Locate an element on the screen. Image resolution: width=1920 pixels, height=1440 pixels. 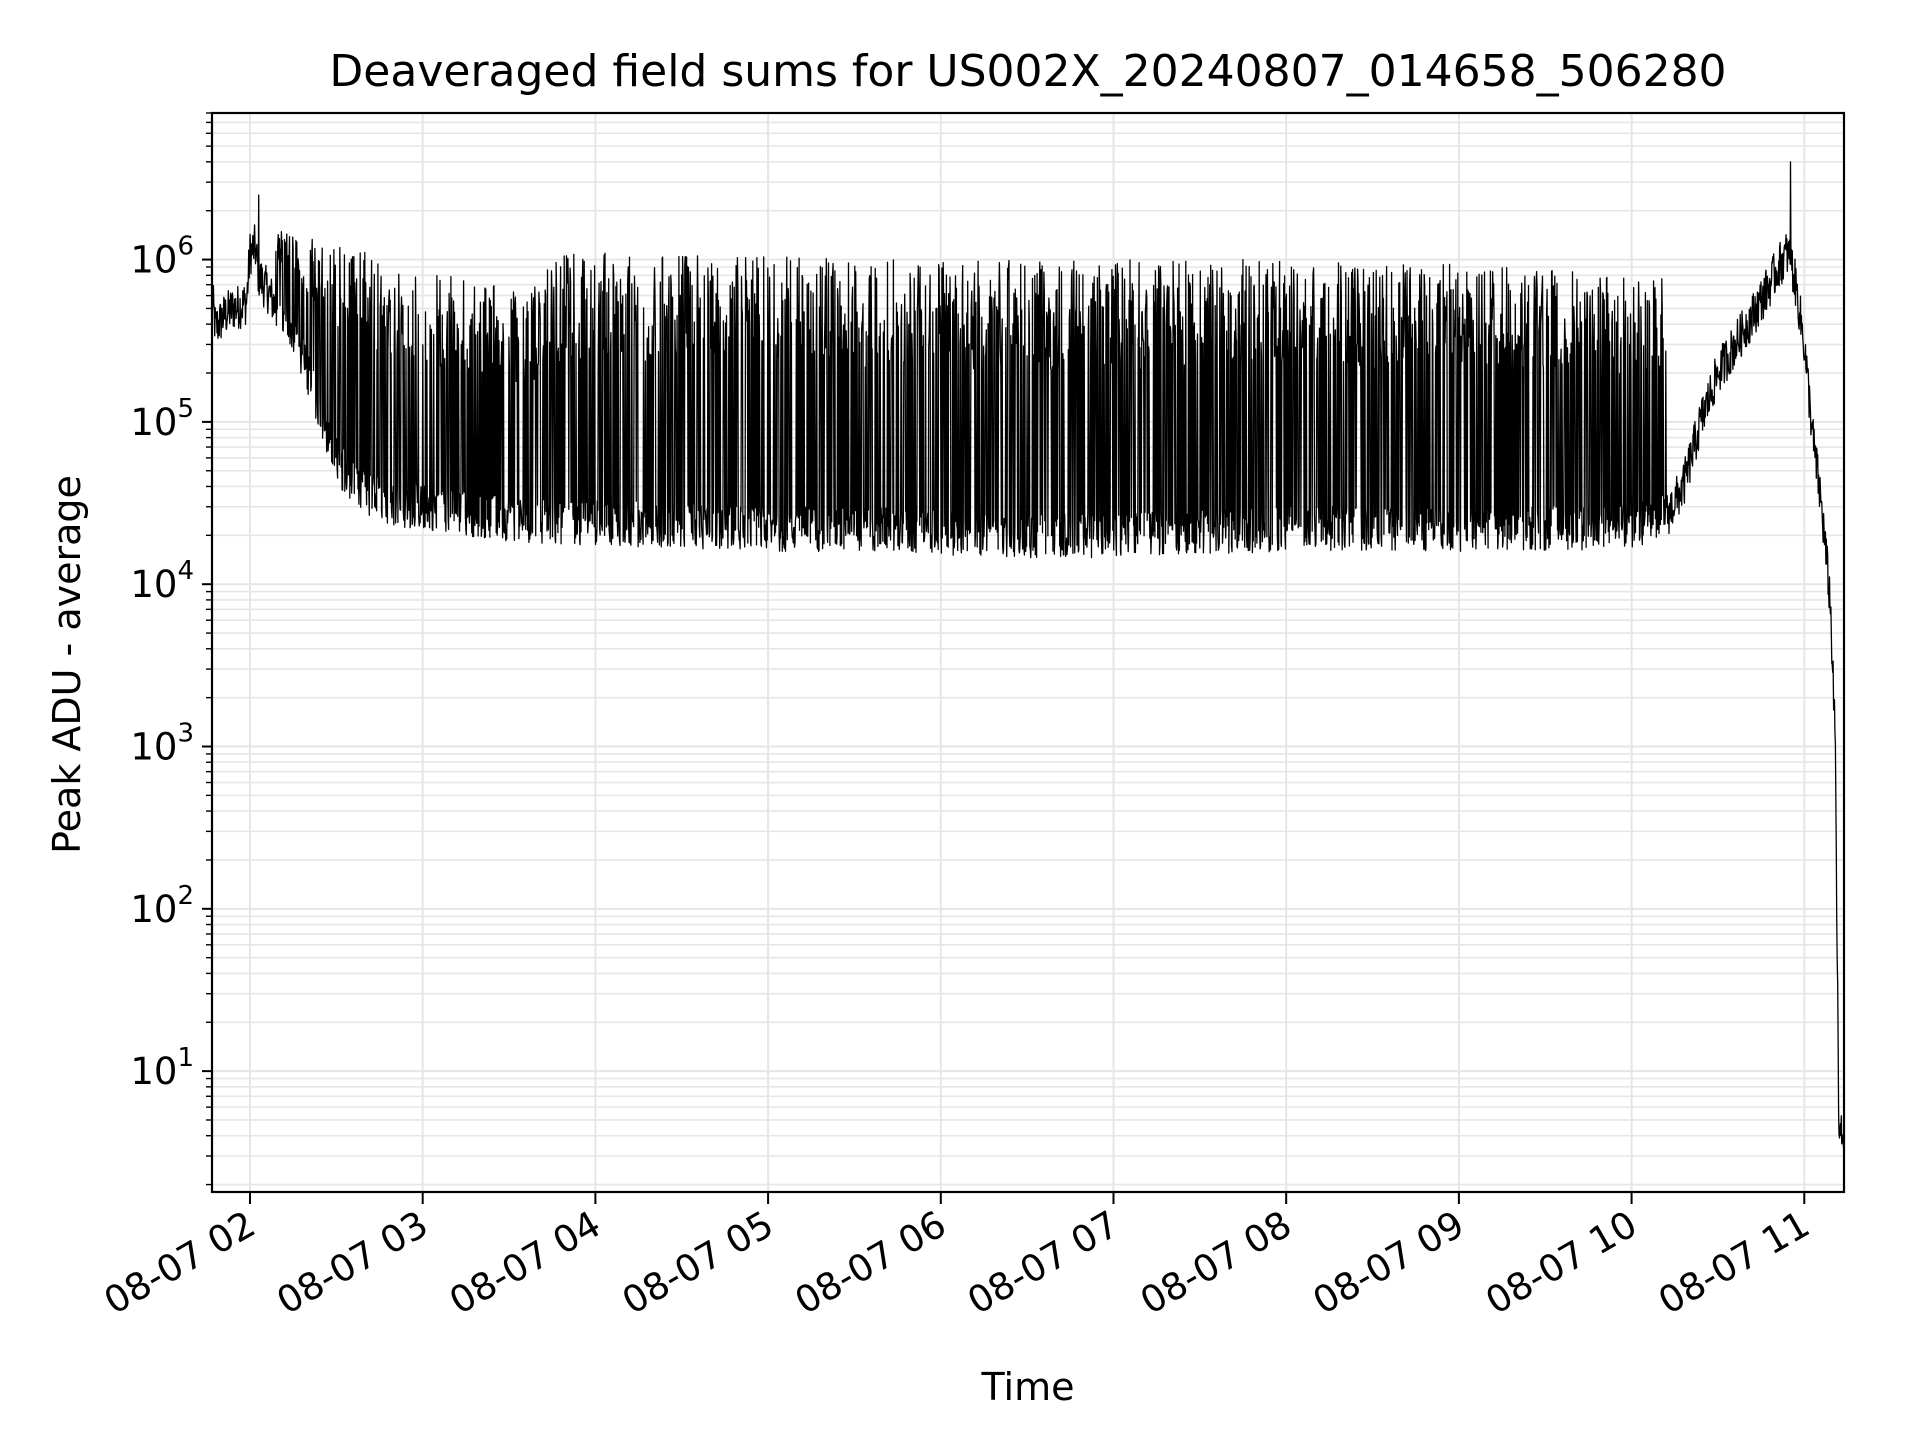
y-tick-label: 10⁴ is located at coordinates (162, 581).